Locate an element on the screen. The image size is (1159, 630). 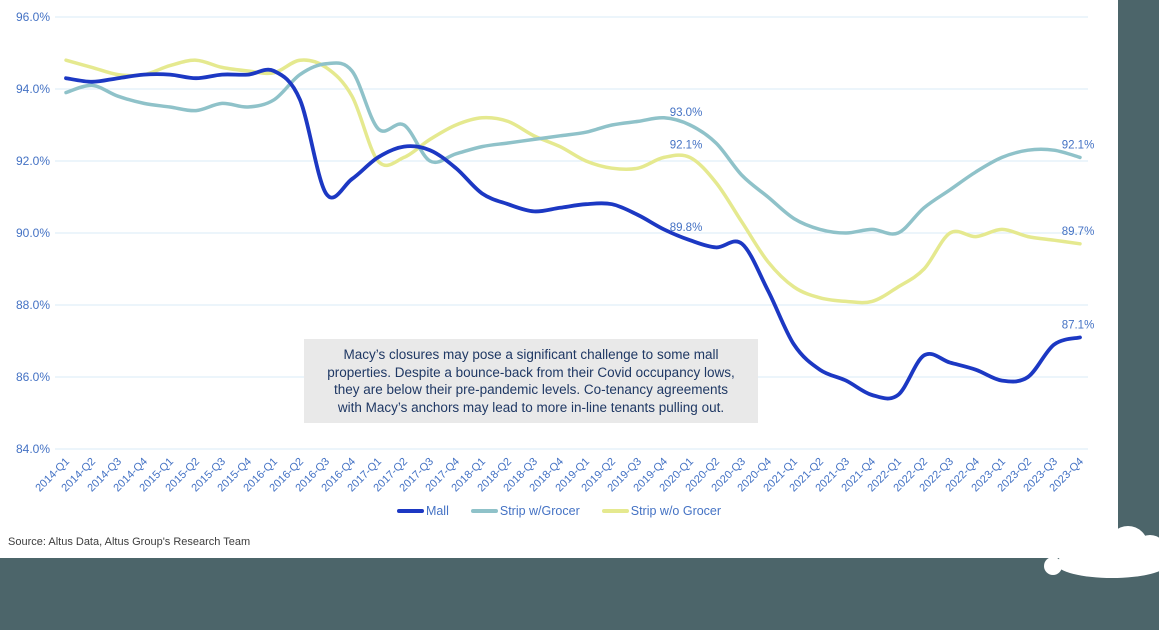
y-axis-tick-label: 94.0% is located at coordinates (33, 89).